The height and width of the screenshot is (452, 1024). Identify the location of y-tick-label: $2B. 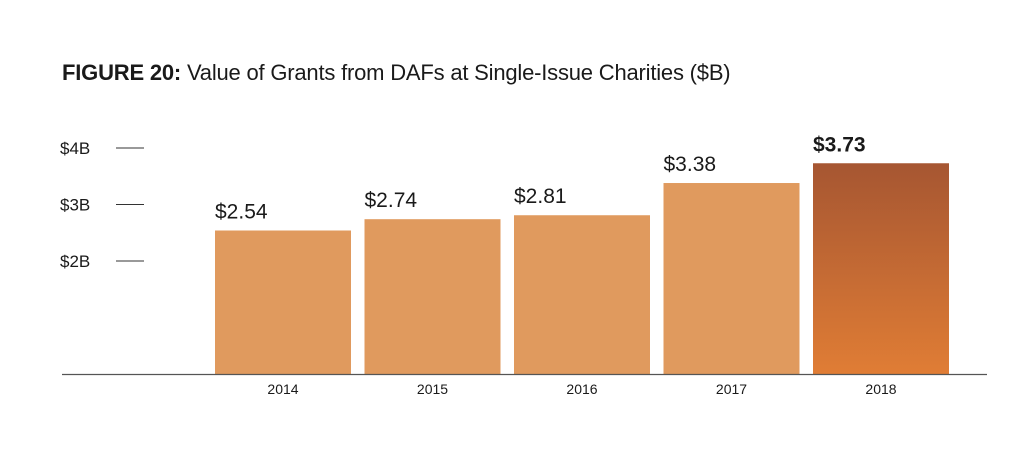
(75, 261).